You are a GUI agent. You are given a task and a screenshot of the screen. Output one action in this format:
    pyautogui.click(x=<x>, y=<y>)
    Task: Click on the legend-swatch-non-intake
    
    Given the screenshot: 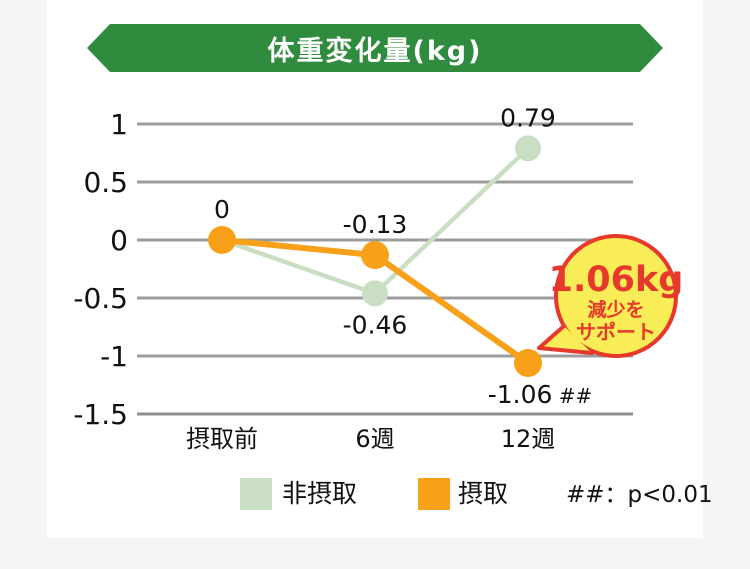 What is the action you would take?
    pyautogui.click(x=256, y=494)
    